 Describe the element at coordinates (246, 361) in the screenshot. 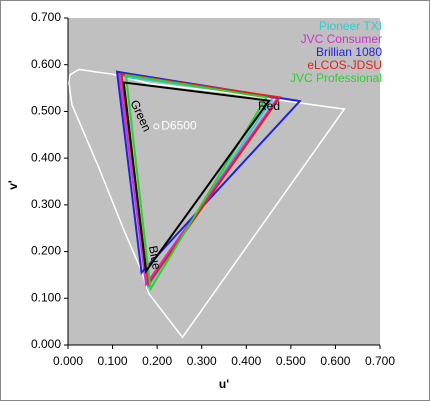

I see `x-tick-label: 0.400` at that location.